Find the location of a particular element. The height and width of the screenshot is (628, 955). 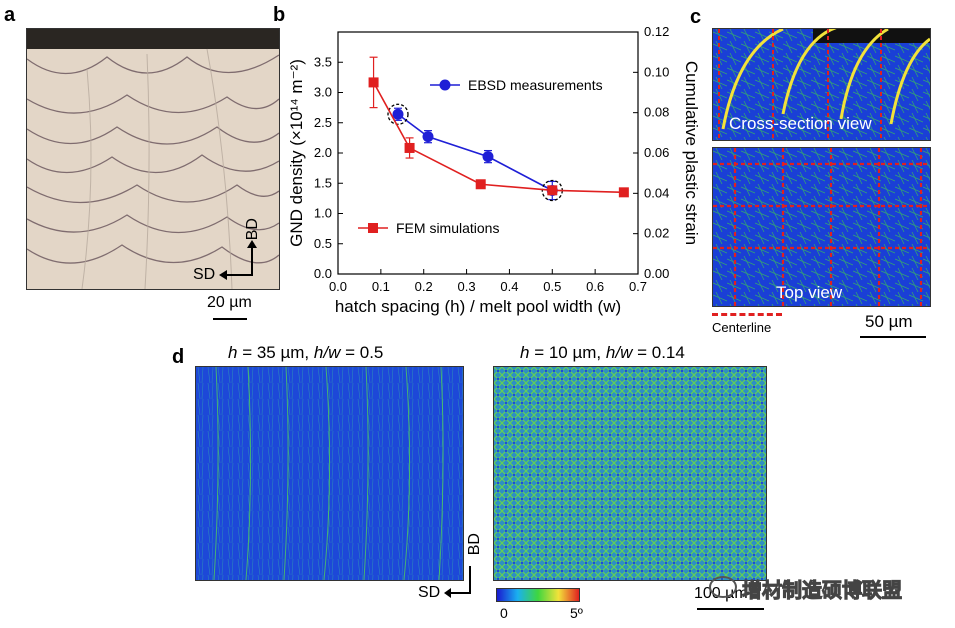

centerline-label: Centerline is located at coordinates (742, 327).